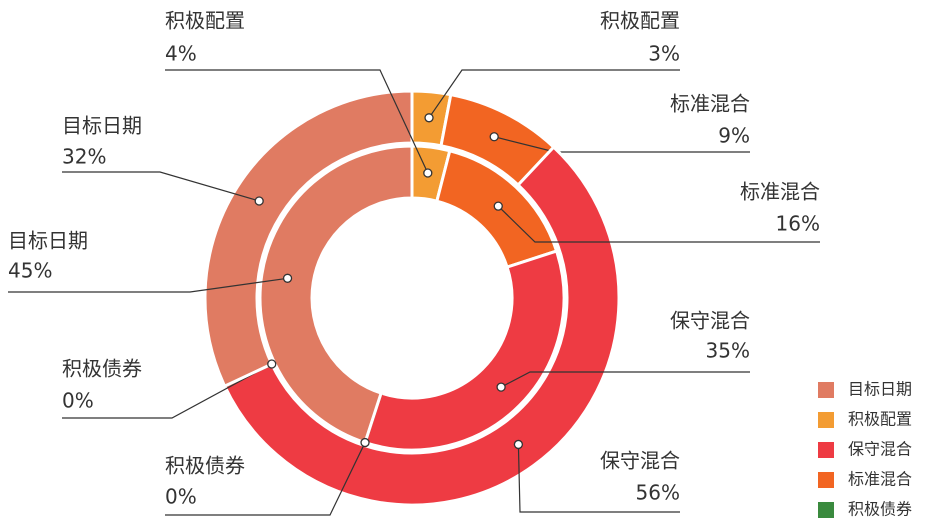 Image resolution: width=943 pixels, height=532 pixels. What do you see at coordinates (728, 351) in the screenshot?
I see `label-value: 35%` at bounding box center [728, 351].